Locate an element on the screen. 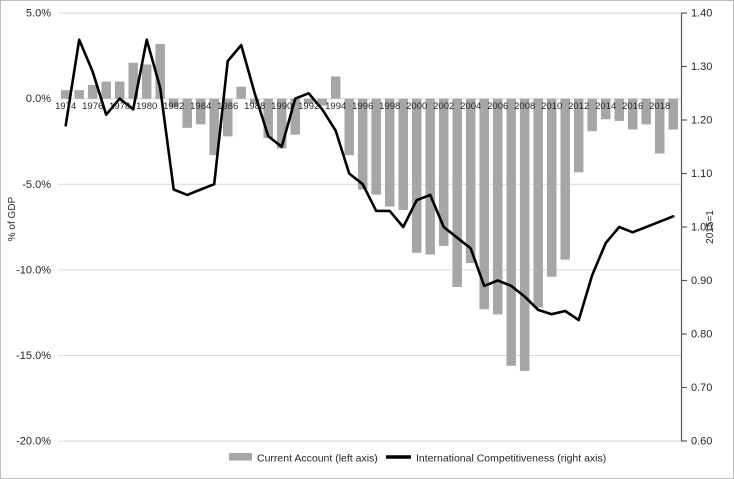 This screenshot has width=734, height=479. left-axis-title: % of GDP is located at coordinates (12, 218).